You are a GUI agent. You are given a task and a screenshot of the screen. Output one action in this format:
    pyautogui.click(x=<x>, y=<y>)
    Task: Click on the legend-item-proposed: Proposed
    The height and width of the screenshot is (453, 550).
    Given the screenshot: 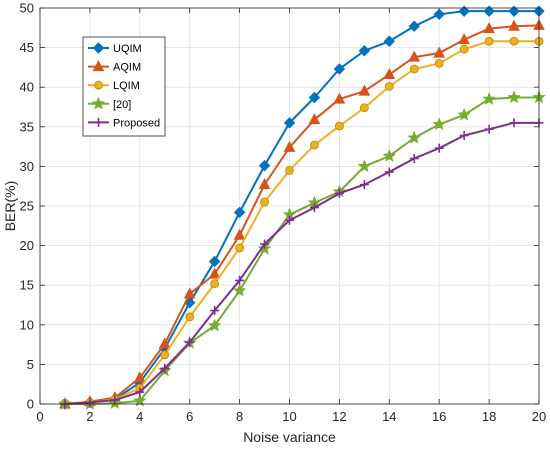 What is the action you would take?
    pyautogui.click(x=124, y=123)
    